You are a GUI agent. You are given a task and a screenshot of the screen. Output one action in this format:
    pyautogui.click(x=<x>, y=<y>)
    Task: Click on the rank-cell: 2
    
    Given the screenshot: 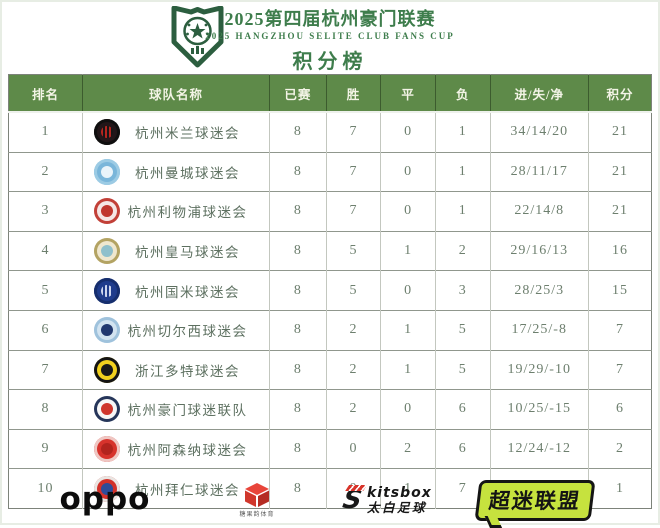 What is the action you would take?
    pyautogui.click(x=45, y=171)
    